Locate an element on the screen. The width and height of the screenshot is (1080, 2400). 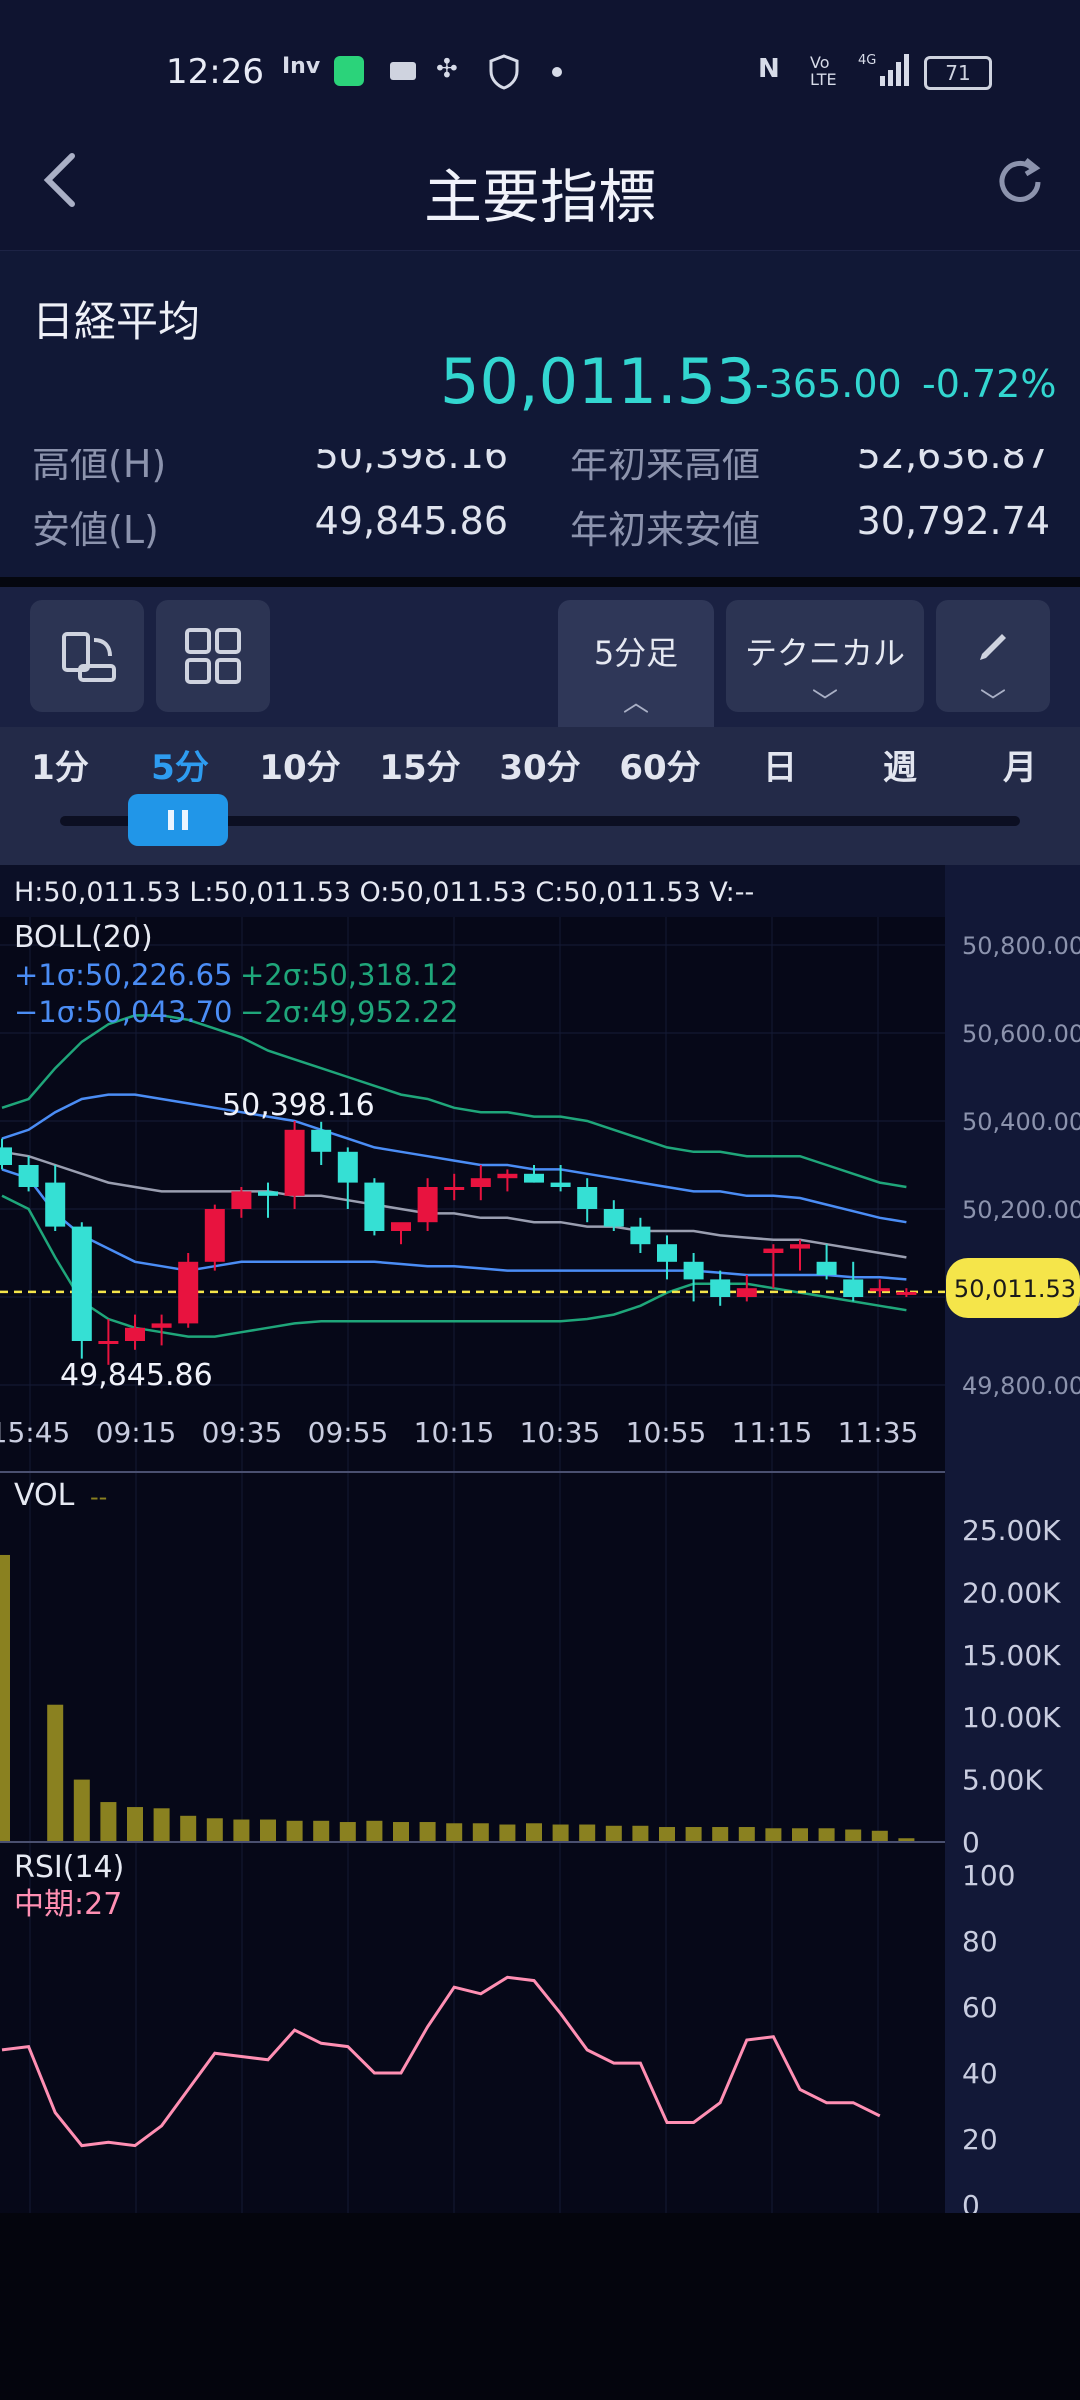
page-title: 主要指標 is located at coordinates (539, 197).